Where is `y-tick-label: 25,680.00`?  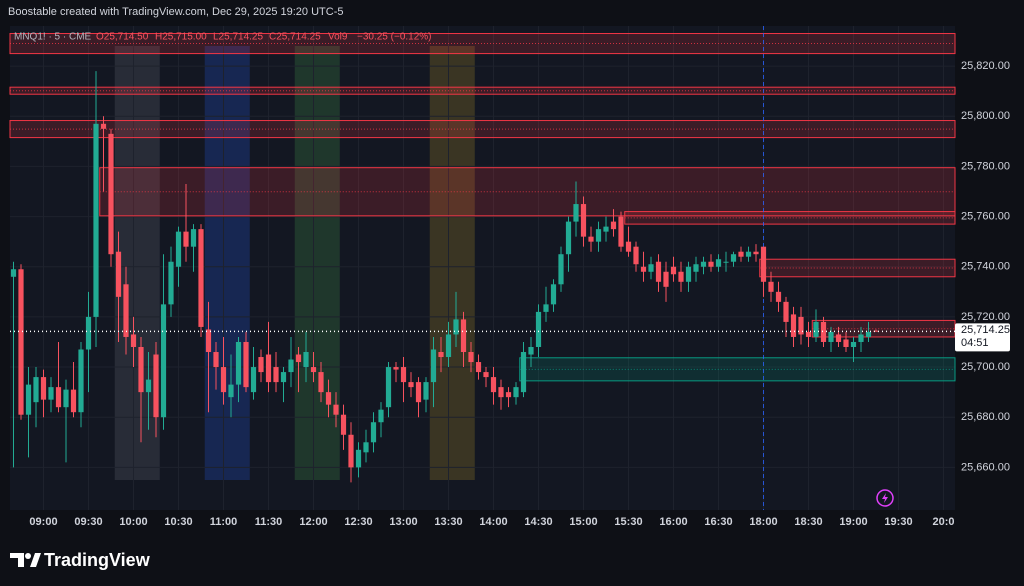 y-tick-label: 25,680.00 is located at coordinates (985, 417).